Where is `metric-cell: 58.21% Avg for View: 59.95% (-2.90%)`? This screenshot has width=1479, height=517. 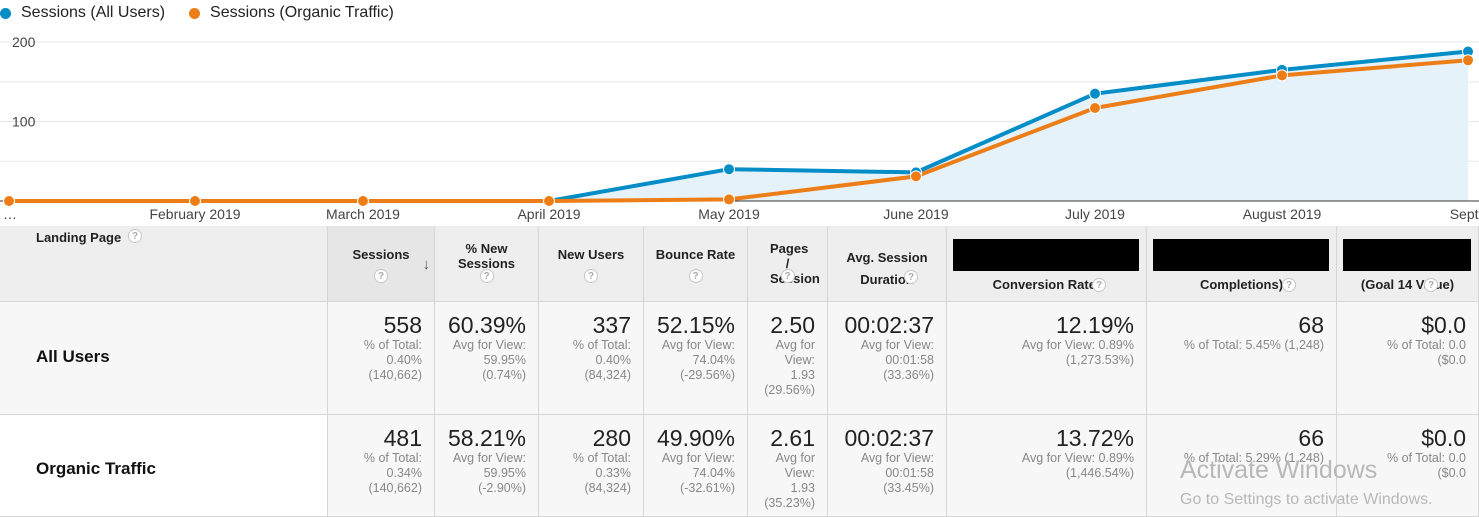
metric-cell: 58.21% Avg for View: 59.95% (-2.90%) is located at coordinates (487, 466).